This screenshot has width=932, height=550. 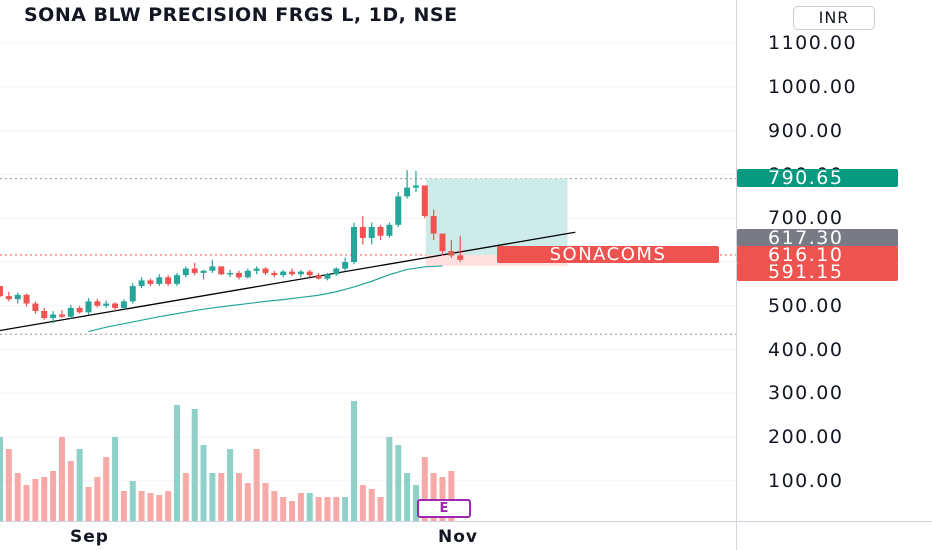 I want to click on last-price-label: 617.30, so click(x=817, y=238).